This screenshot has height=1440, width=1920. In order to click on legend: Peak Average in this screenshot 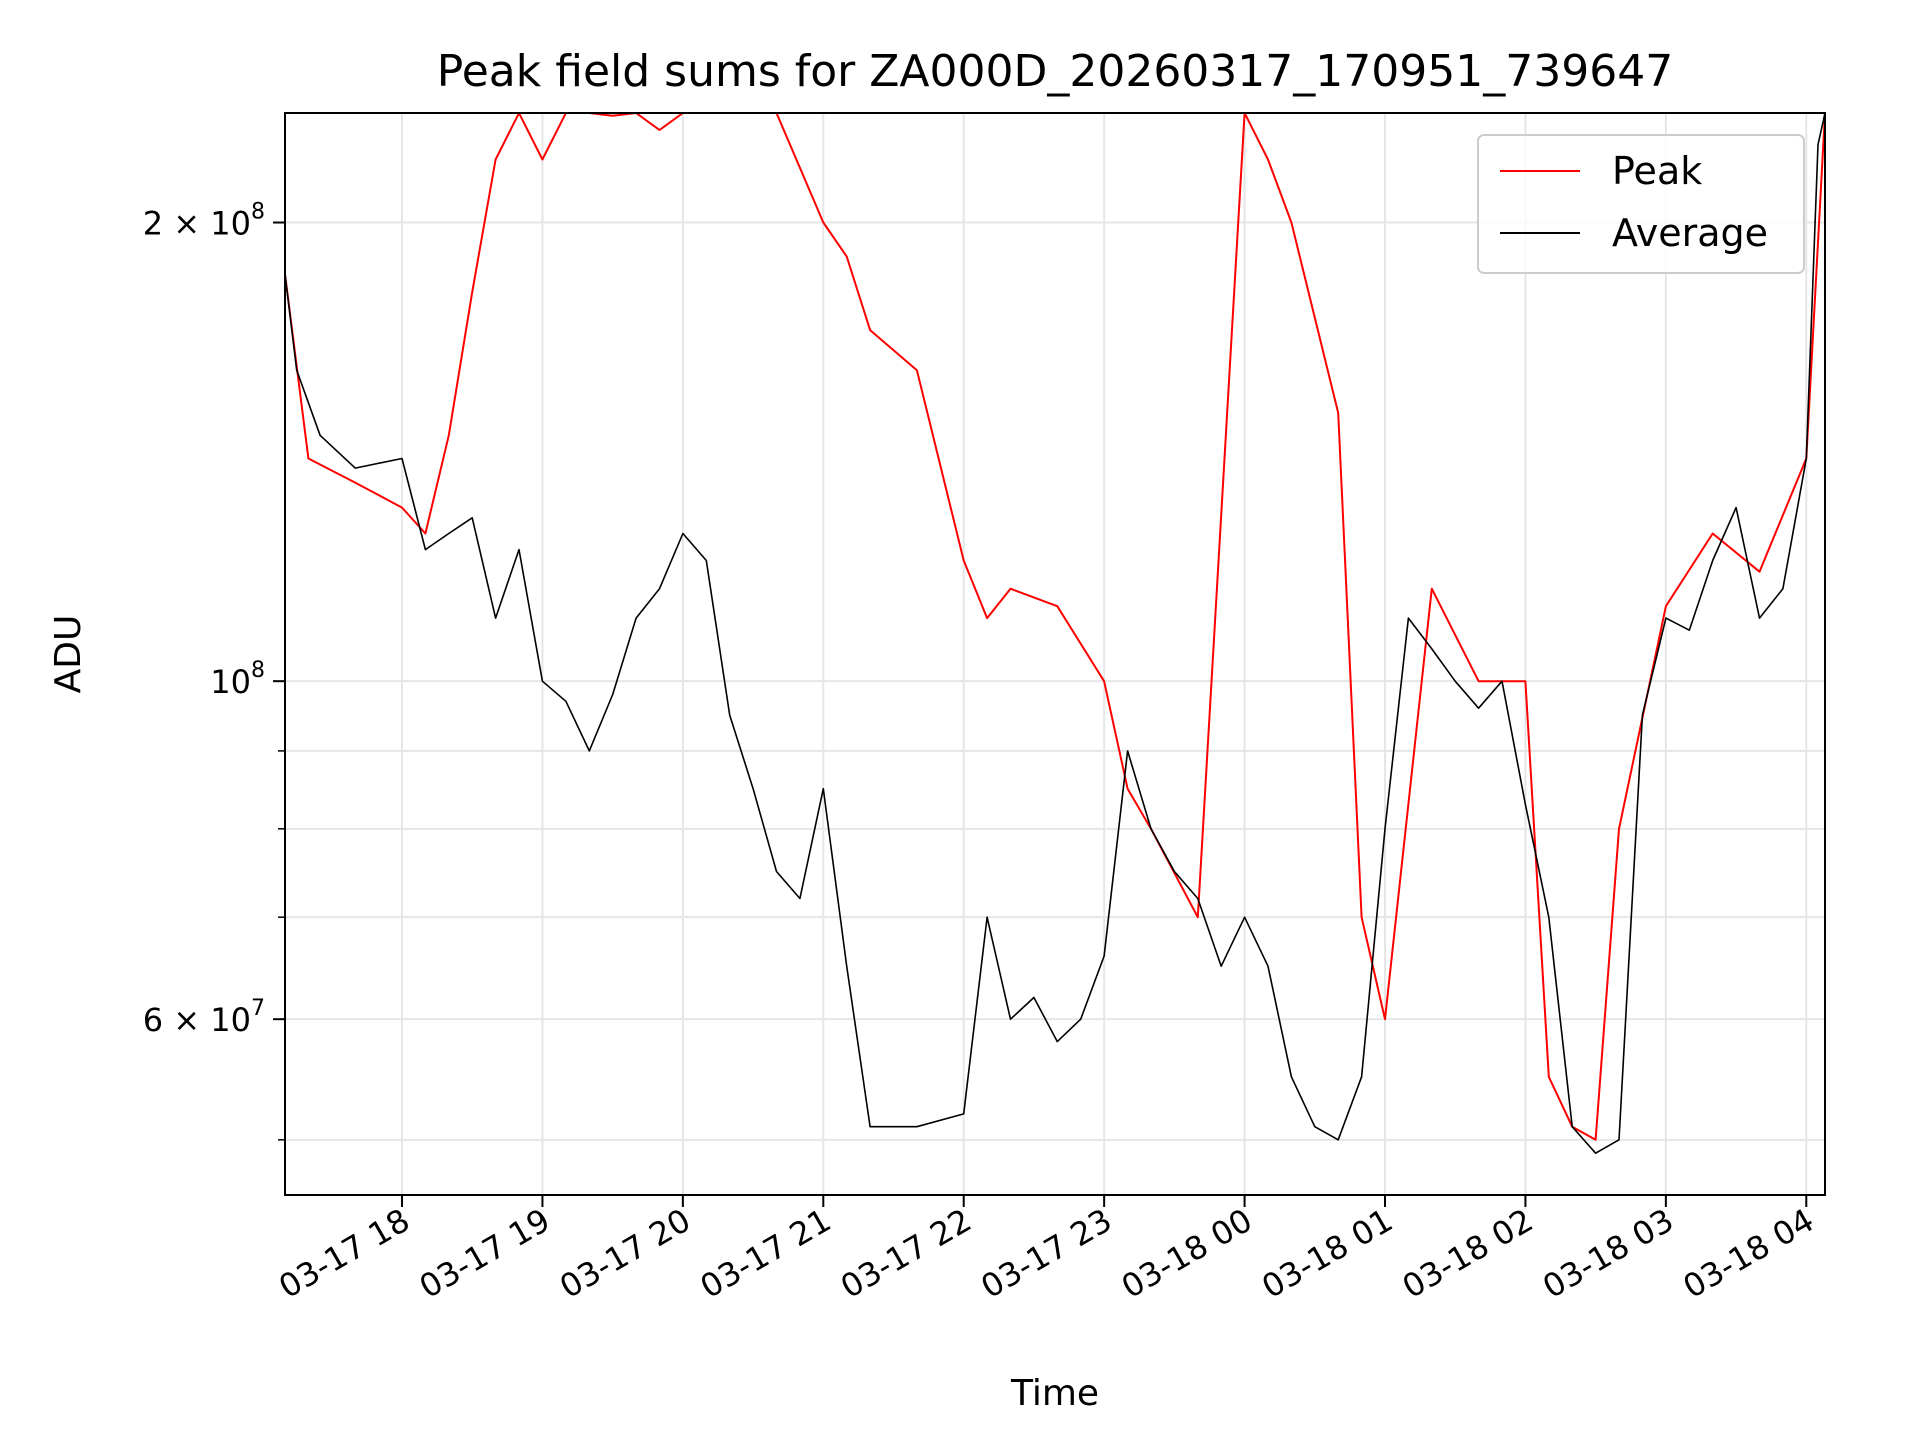, I will do `click(1641, 204)`.